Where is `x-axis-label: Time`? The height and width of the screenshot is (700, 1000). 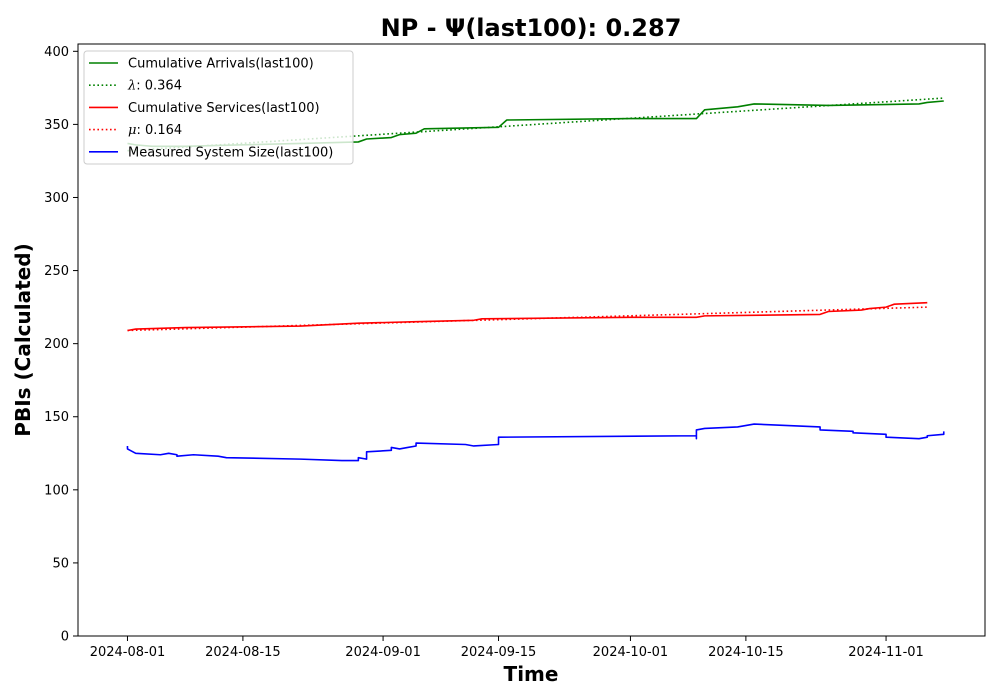
x-axis-label: Time is located at coordinates (531, 674).